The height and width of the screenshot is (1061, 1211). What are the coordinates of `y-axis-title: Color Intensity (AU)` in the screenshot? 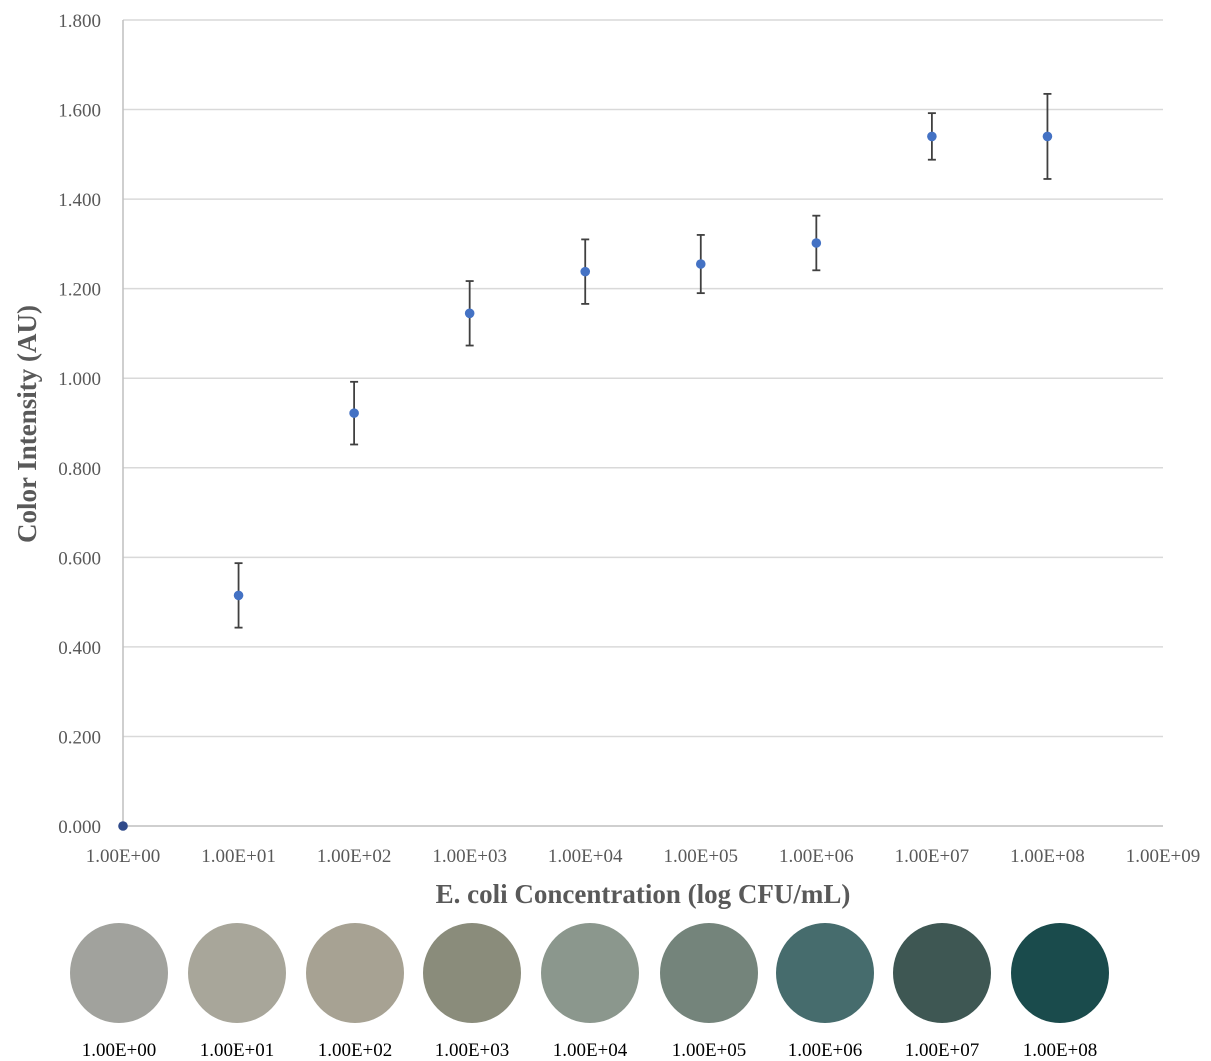 It's located at (27, 424).